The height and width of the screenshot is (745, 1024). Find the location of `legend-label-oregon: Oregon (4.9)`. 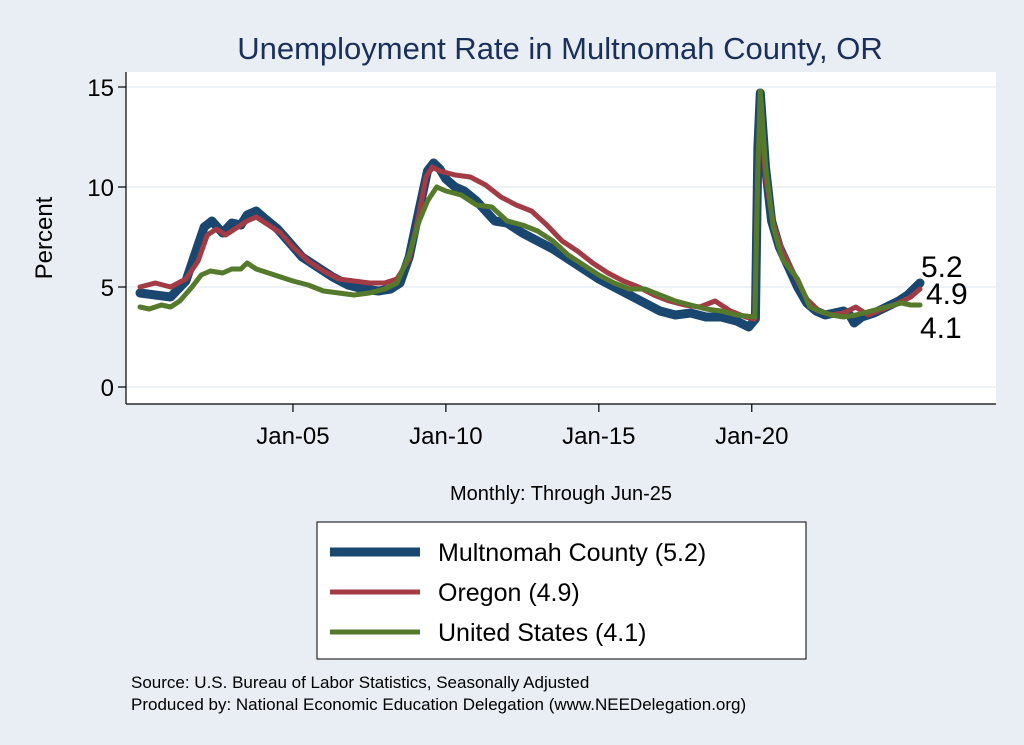

legend-label-oregon: Oregon (4.9) is located at coordinates (509, 593).